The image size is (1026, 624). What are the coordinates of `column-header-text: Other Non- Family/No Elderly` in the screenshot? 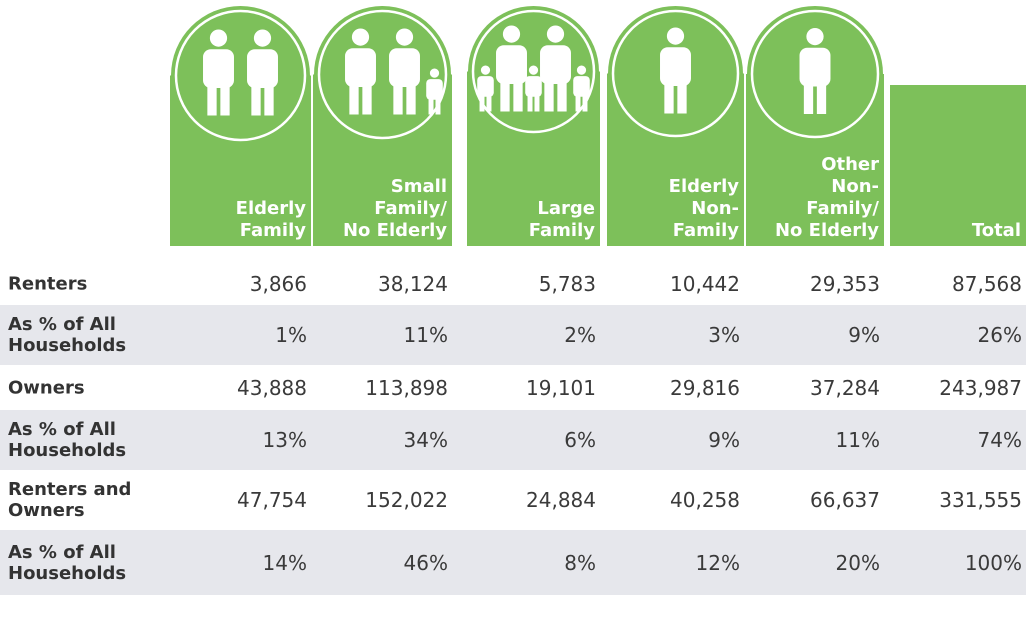 It's located at (827, 198).